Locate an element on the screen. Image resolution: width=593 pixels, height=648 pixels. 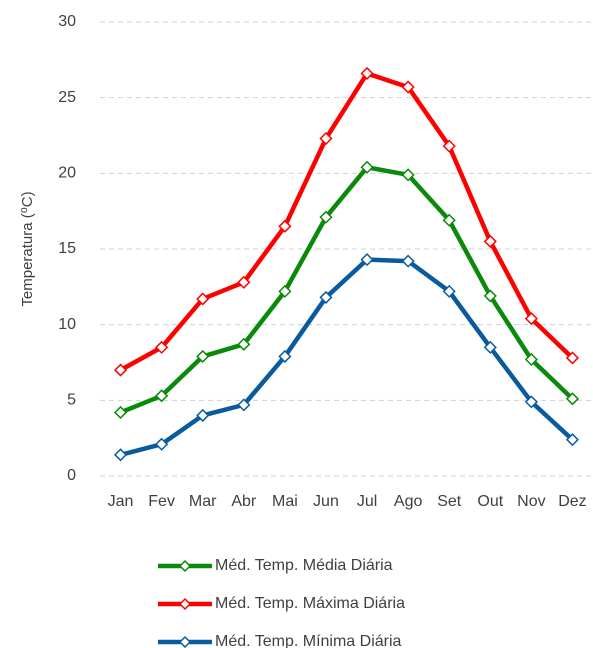
y-tick-label: 5 is located at coordinates (71, 400).